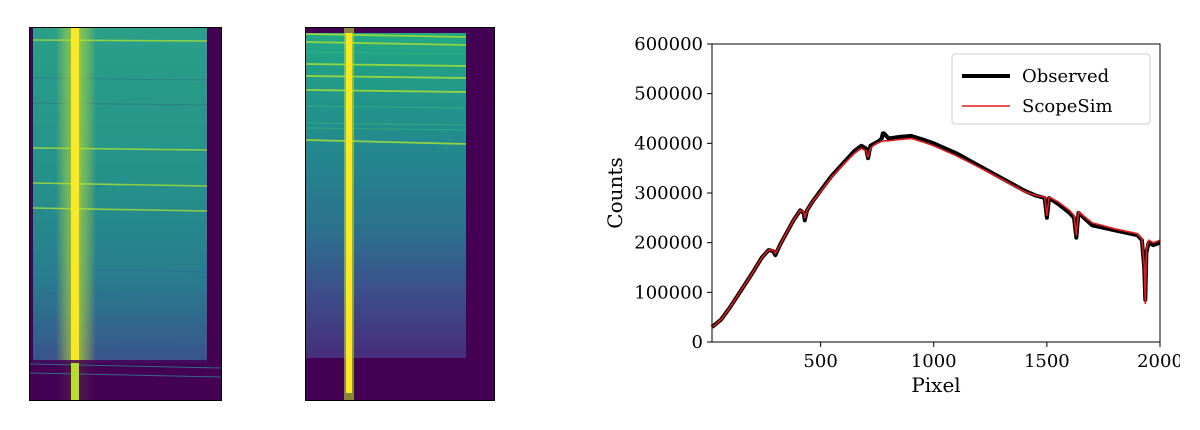 The width and height of the screenshot is (1200, 430). I want to click on x-tick-label: 500, so click(820, 361).